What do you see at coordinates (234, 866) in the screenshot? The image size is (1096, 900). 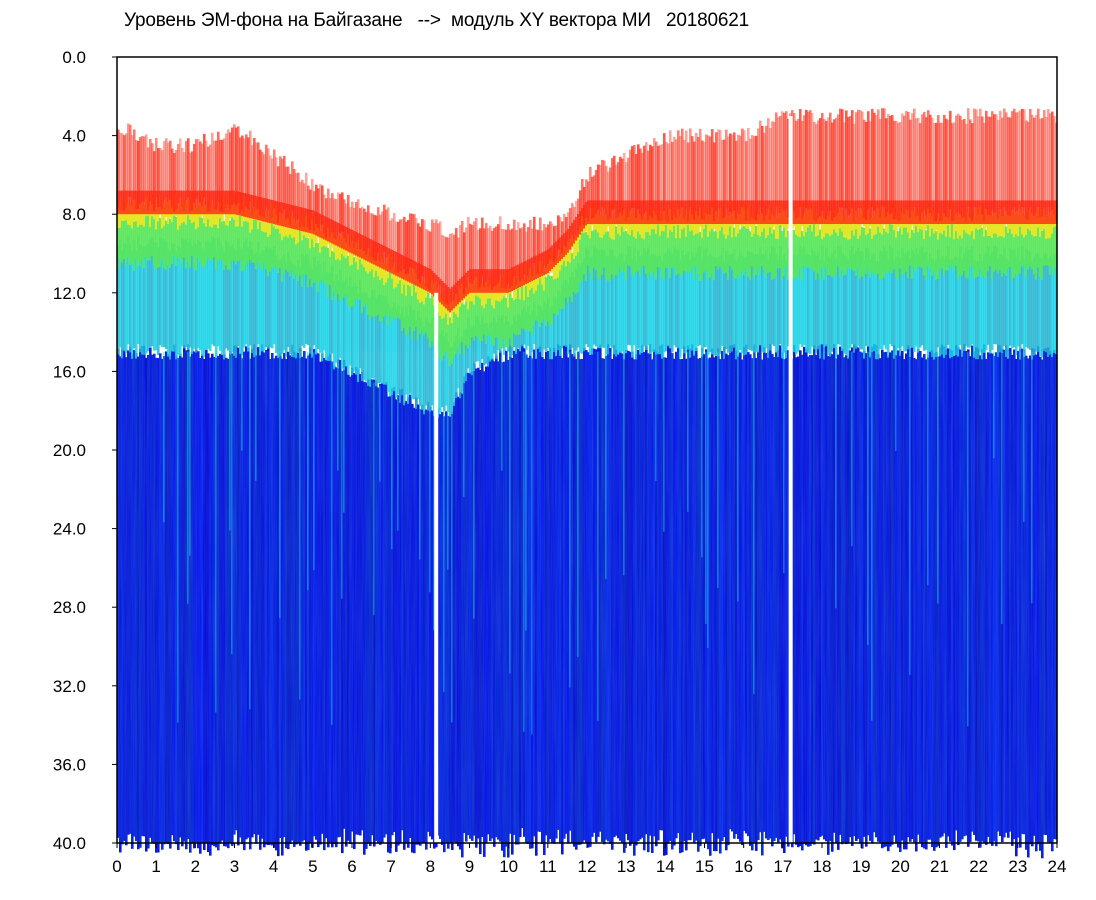 I see `x-tick-label: 3` at bounding box center [234, 866].